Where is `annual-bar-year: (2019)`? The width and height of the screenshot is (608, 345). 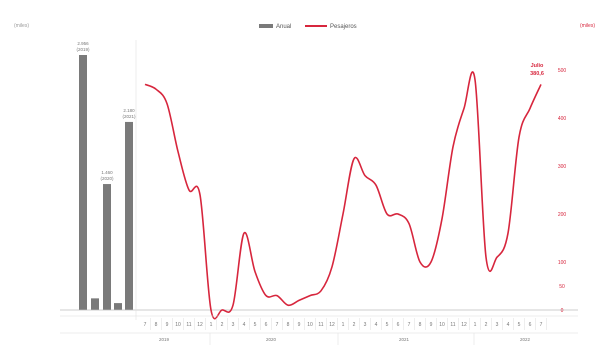
annual-bar-year: (2019) is located at coordinates (83, 49).